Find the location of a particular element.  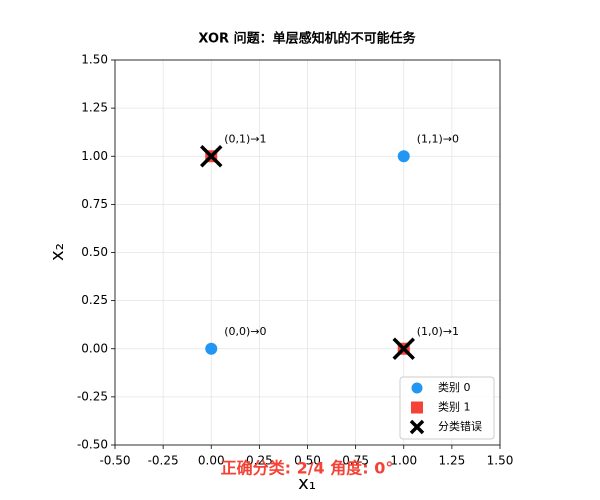

footer-text: 正确分类: 2/4 角度: 0° is located at coordinates (307, 468).